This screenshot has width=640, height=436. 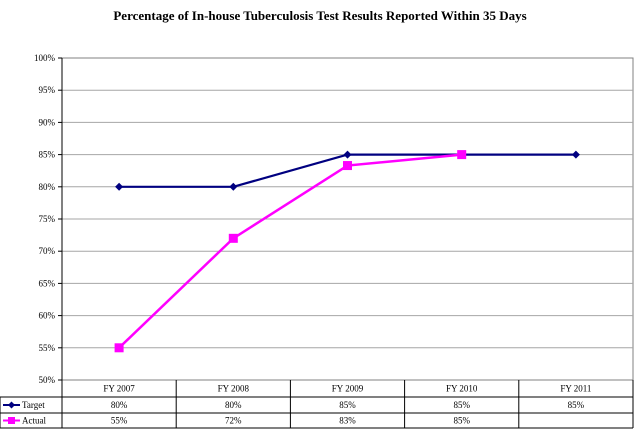 I want to click on x-tick-label: FY 2009, so click(x=348, y=389).